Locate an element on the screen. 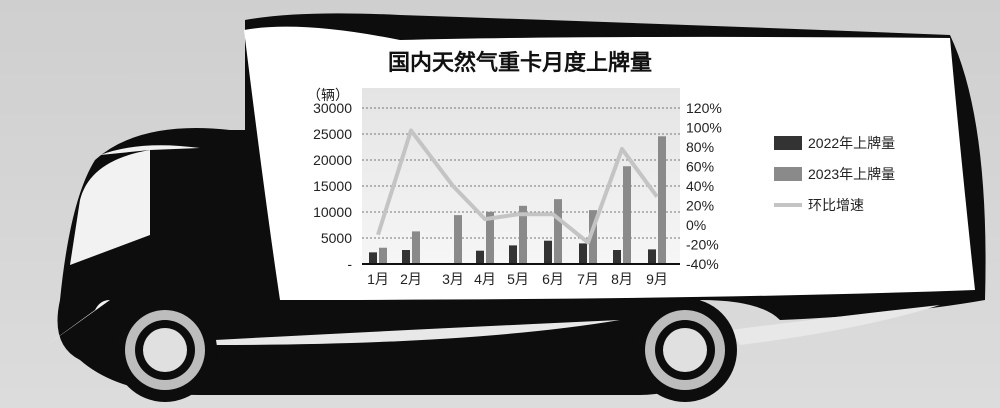  rear-wheel is located at coordinates (685, 350).